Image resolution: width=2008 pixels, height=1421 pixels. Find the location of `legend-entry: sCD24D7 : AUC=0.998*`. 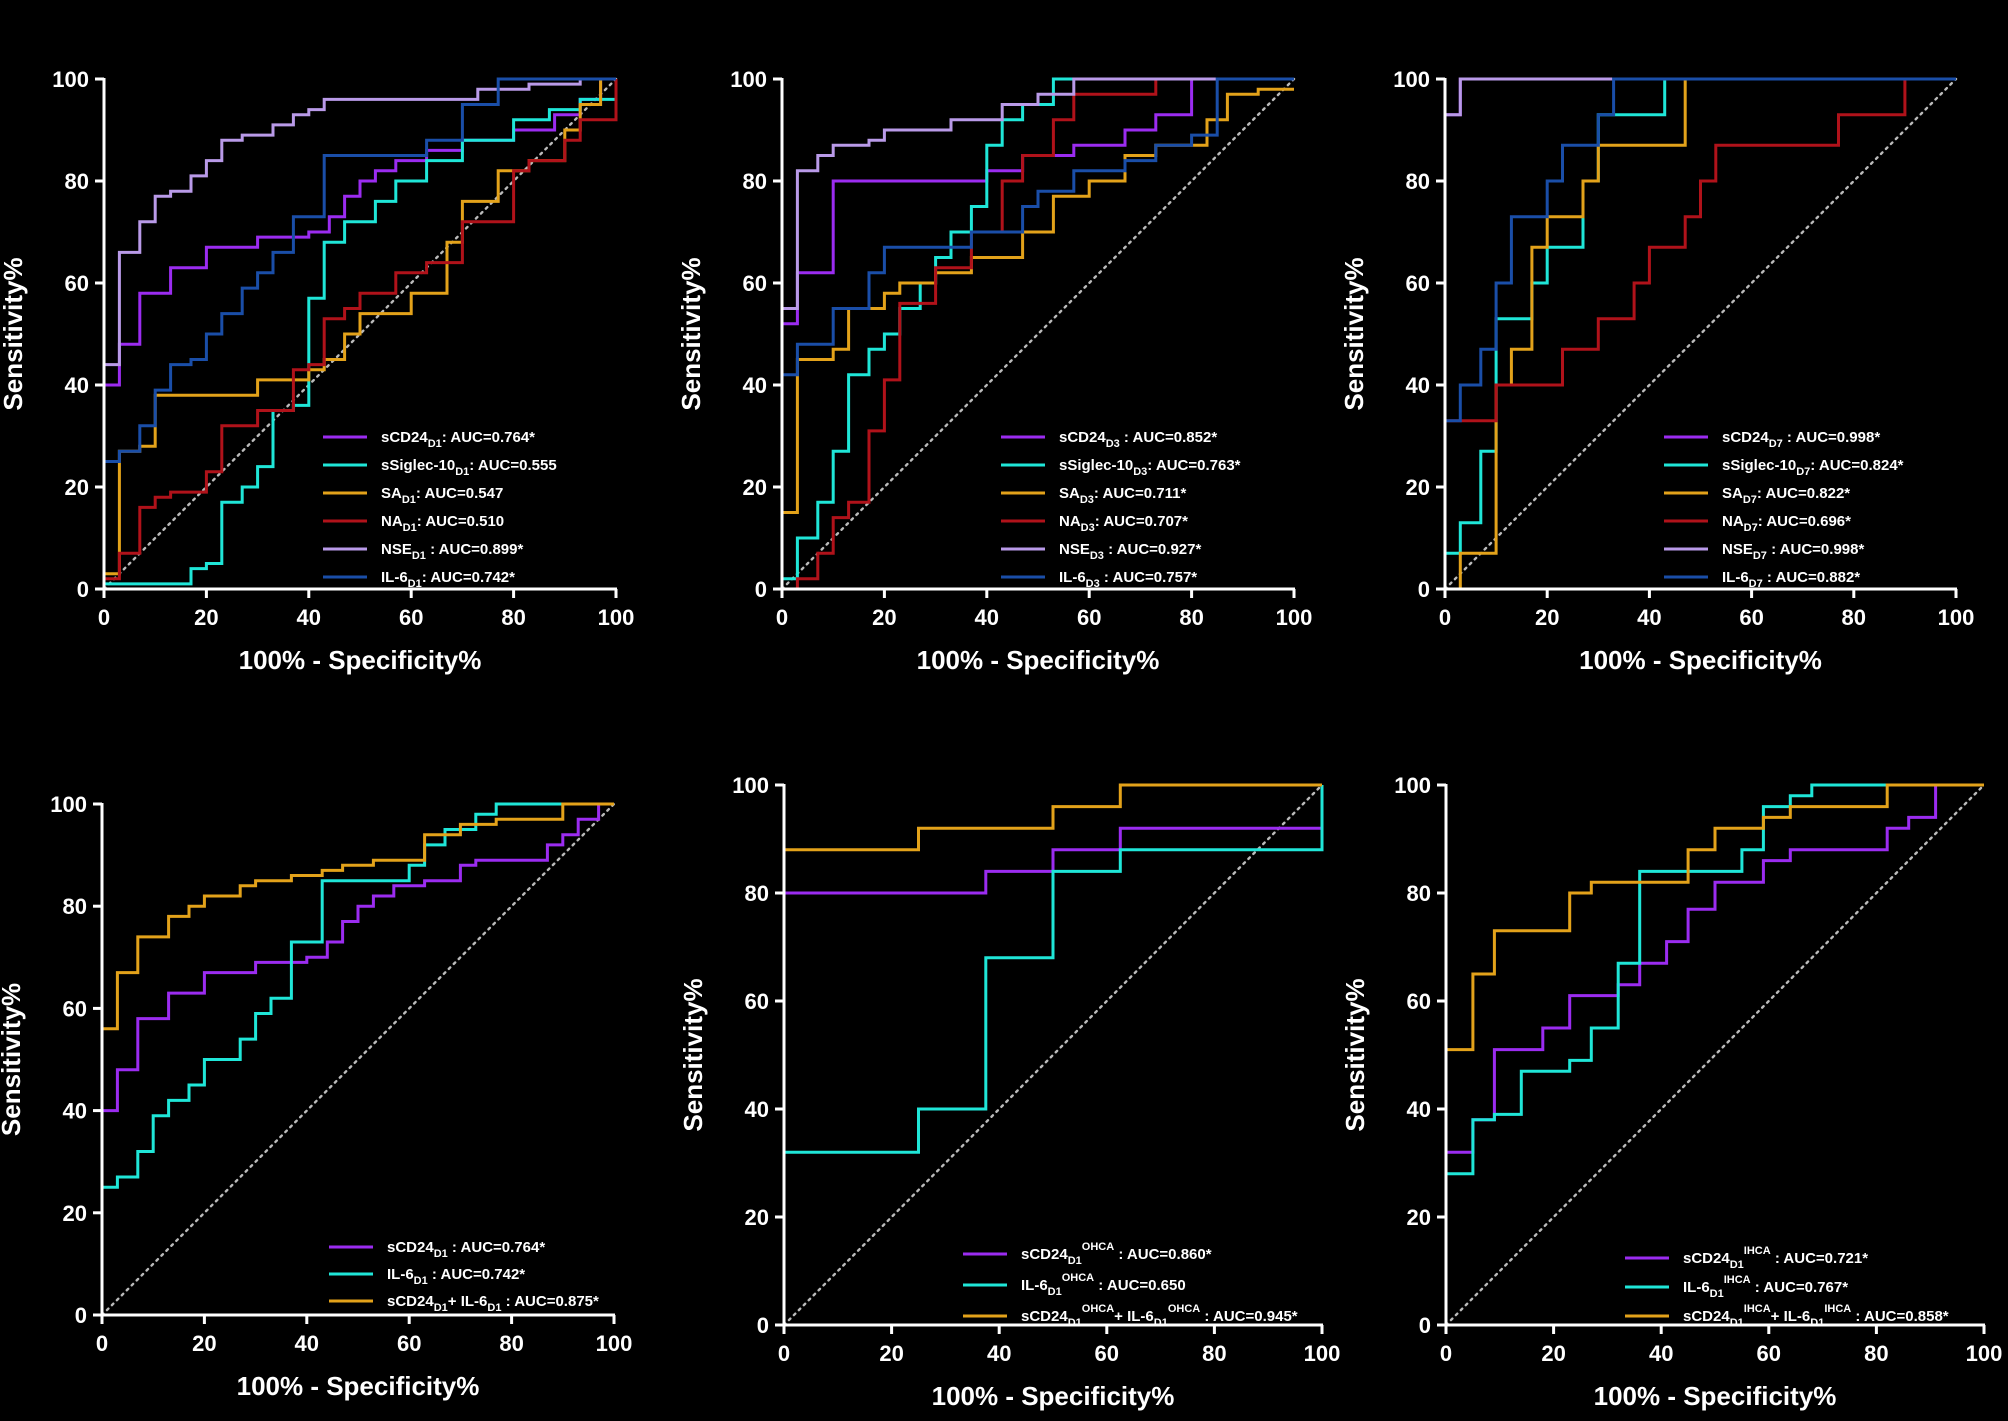

legend-entry: sCD24D7 : AUC=0.998* is located at coordinates (1801, 439).